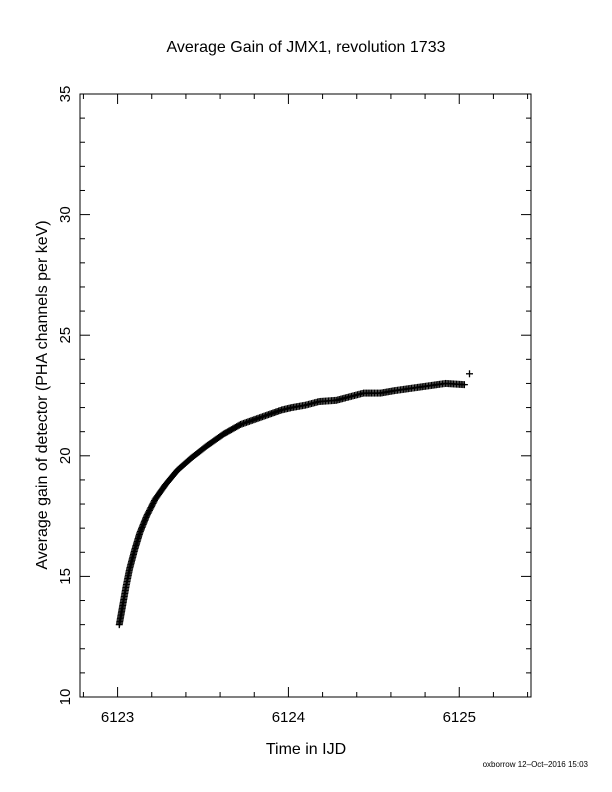 Image resolution: width=612 pixels, height=792 pixels. Describe the element at coordinates (65, 576) in the screenshot. I see `y-tick-label: 15` at that location.